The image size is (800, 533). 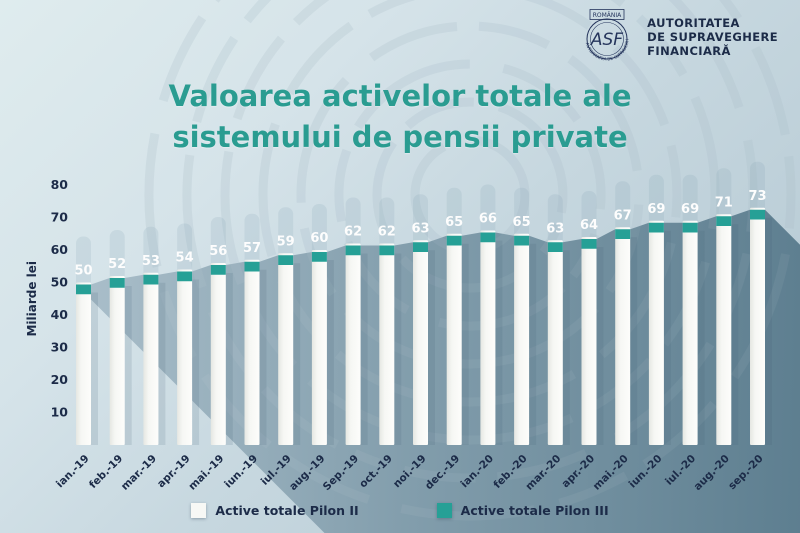 I want to click on legend-label-pilon3: Active totale Pilon III, so click(x=534, y=510).